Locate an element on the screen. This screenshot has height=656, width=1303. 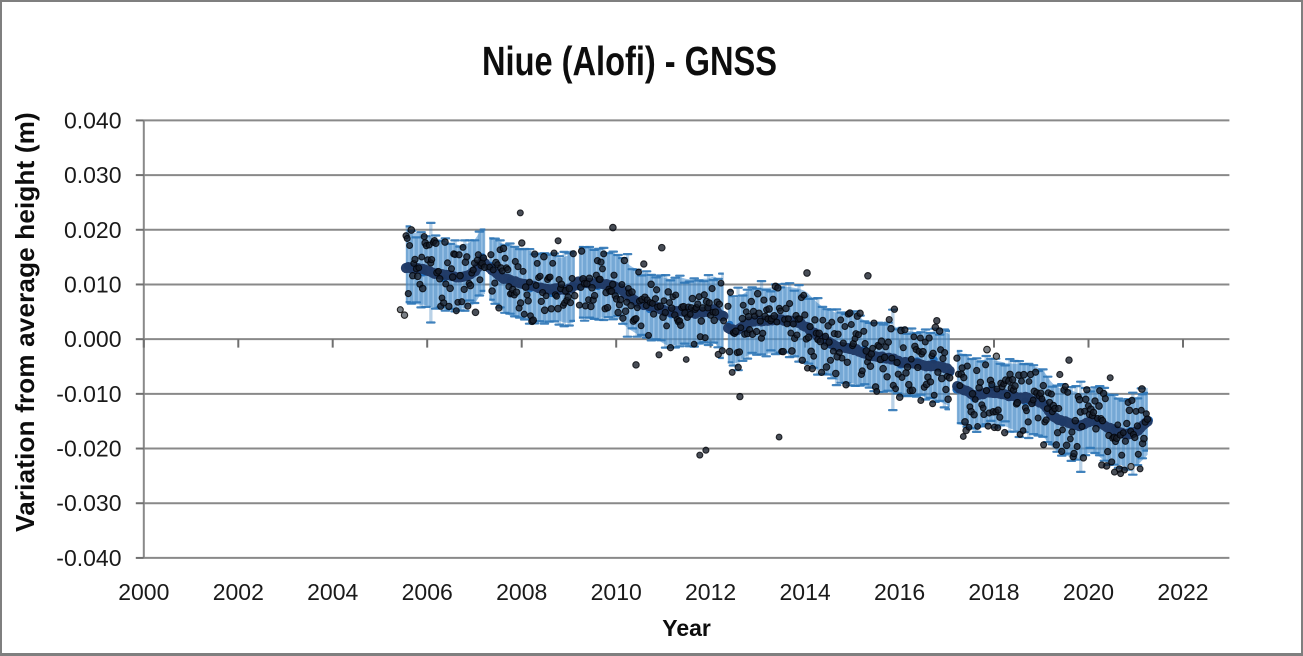
svg-text: -0.010 is located at coordinates (88, 394).